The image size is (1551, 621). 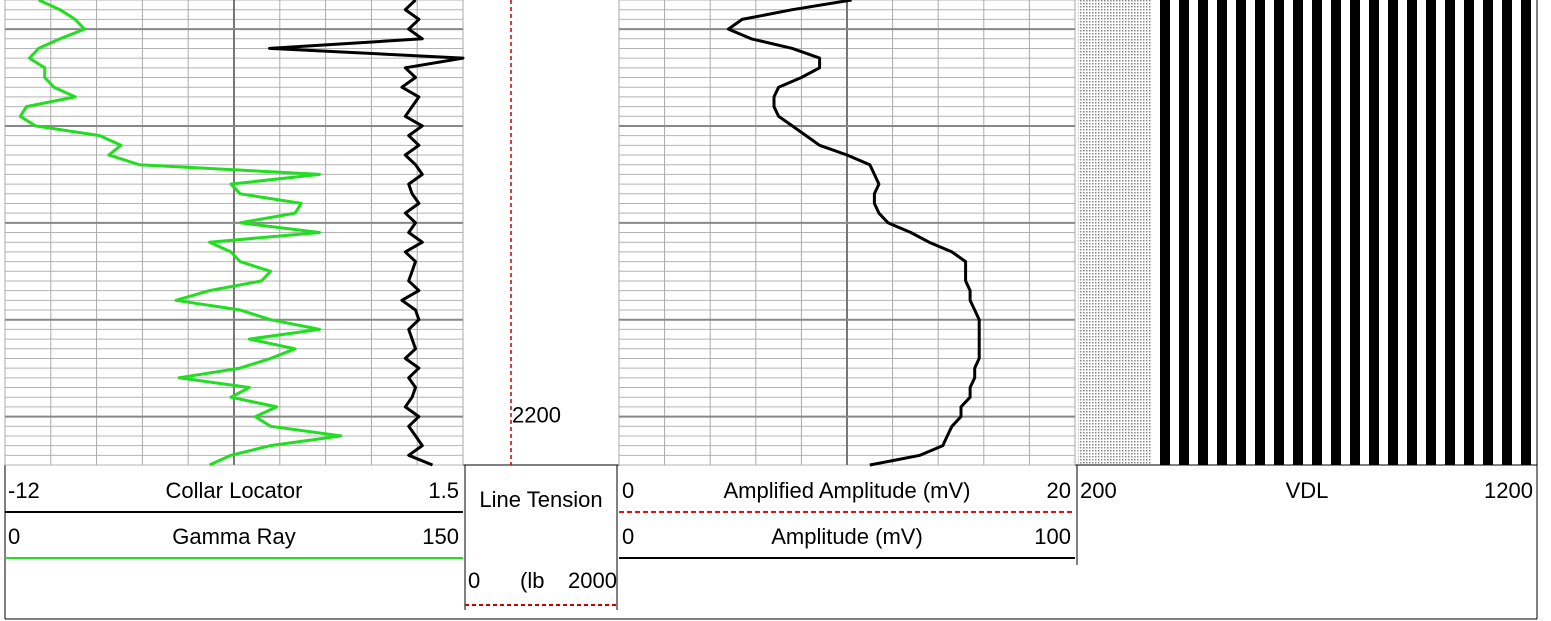 What do you see at coordinates (24, 490) in the screenshot?
I see `scale-min: -12` at bounding box center [24, 490].